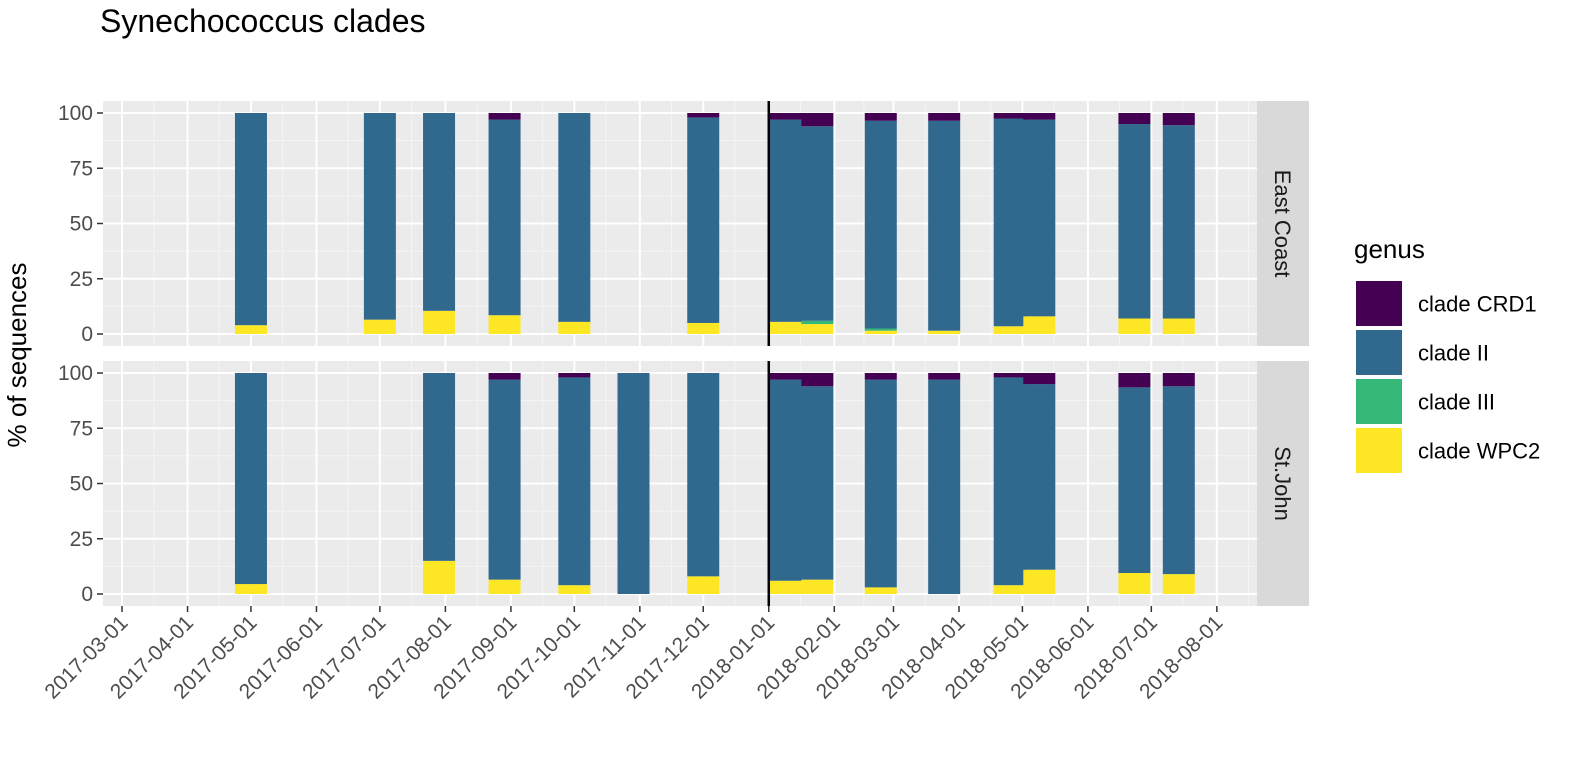  What do you see at coordinates (1477, 304) in the screenshot?
I see `legend-label: clade CRD1` at bounding box center [1477, 304].